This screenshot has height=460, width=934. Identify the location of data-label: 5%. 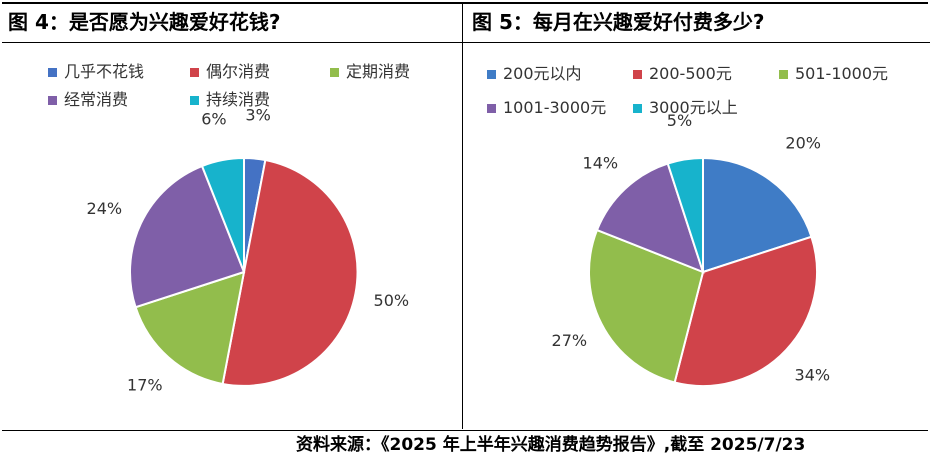
(679, 120).